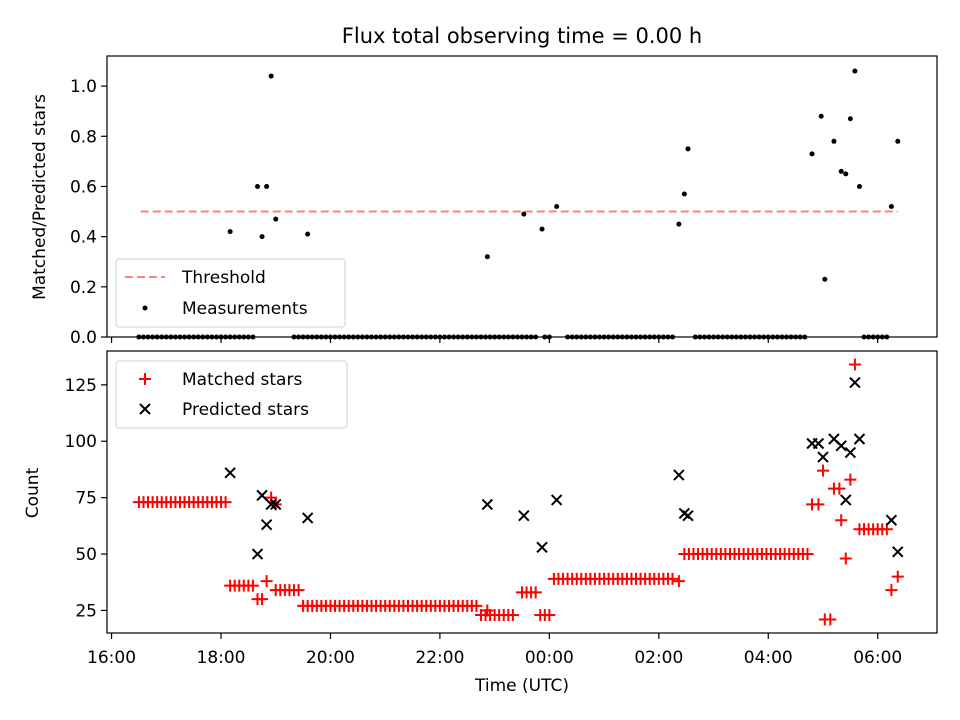 The height and width of the screenshot is (720, 960). What do you see at coordinates (83, 187) in the screenshot?
I see `y-tick-label: 0.6` at bounding box center [83, 187].